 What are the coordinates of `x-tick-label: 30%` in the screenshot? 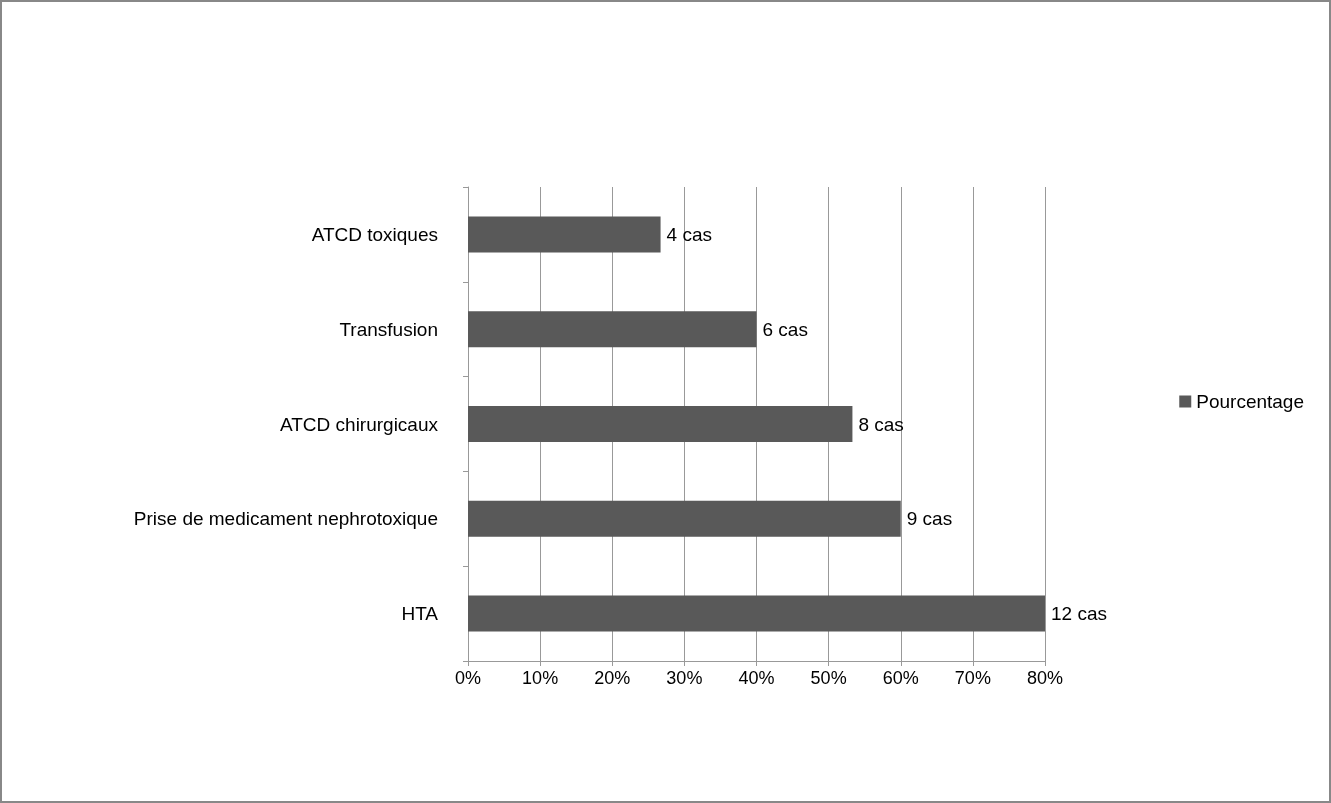 It's located at (684, 678).